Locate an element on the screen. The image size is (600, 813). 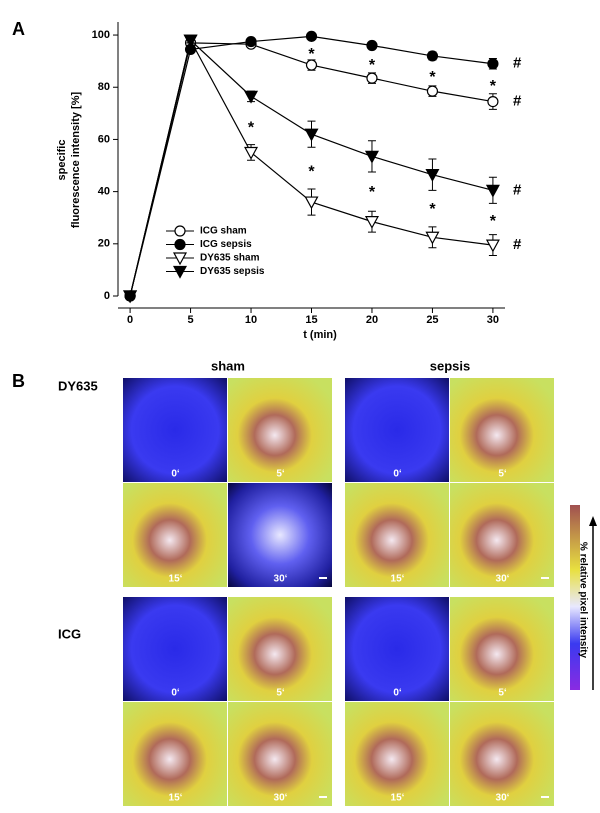
legend-label: ICG sham is located at coordinates (223, 231).